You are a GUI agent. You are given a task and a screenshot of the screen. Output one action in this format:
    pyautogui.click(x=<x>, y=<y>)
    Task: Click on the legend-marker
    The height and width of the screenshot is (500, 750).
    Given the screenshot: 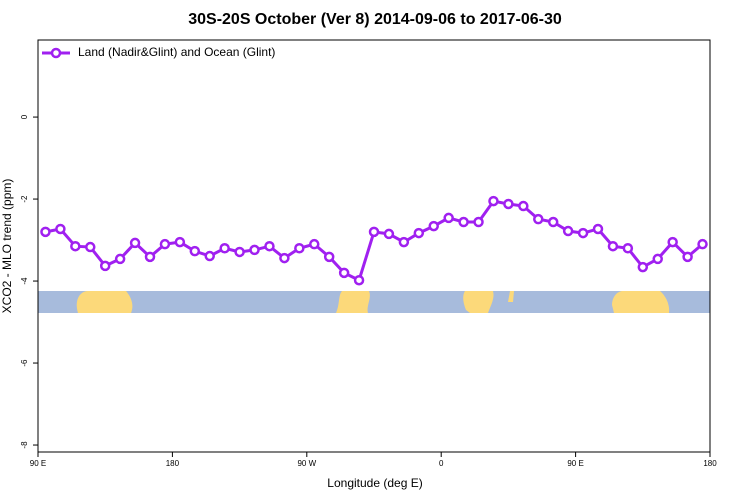 What is the action you would take?
    pyautogui.click(x=56, y=53)
    